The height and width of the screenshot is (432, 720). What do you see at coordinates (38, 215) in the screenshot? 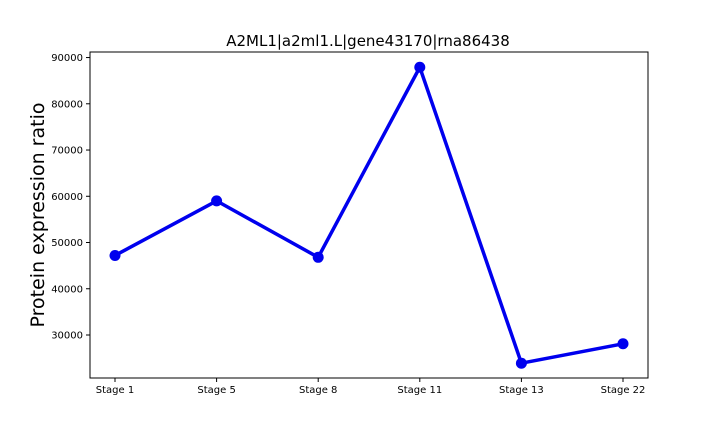
I see `y-axis-label: Protein expression ratio` at bounding box center [38, 215].